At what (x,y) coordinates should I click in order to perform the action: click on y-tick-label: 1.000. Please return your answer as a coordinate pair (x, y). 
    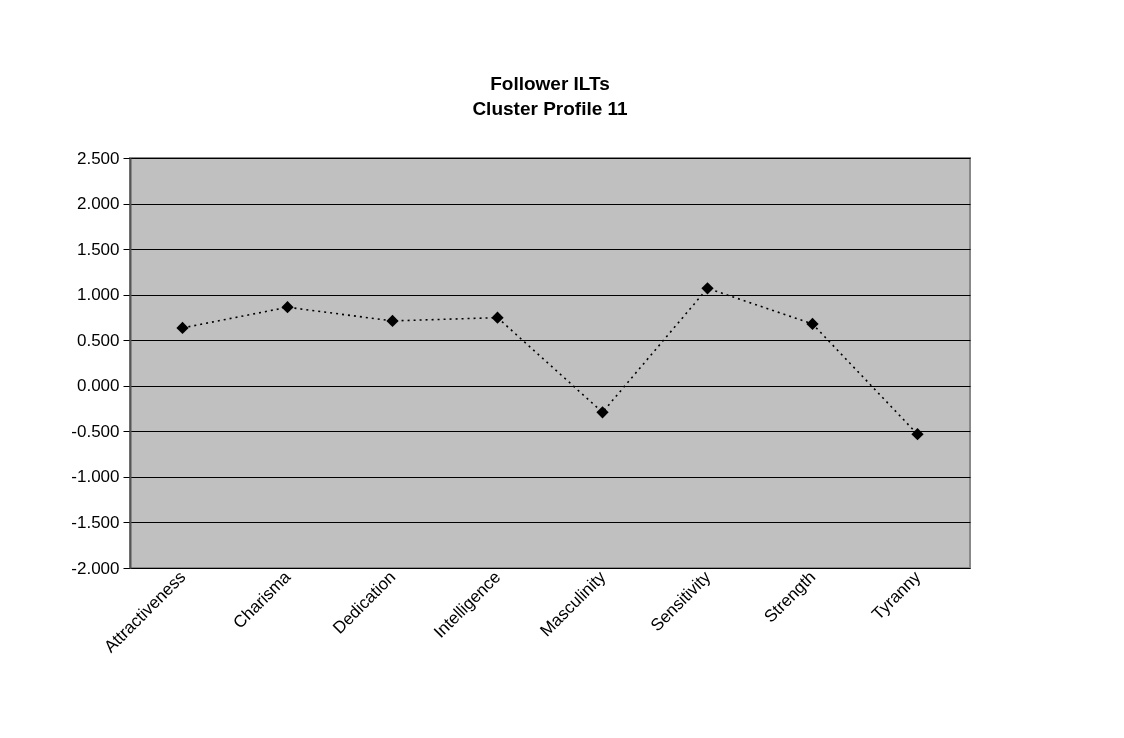
    Looking at the image, I should click on (98, 295).